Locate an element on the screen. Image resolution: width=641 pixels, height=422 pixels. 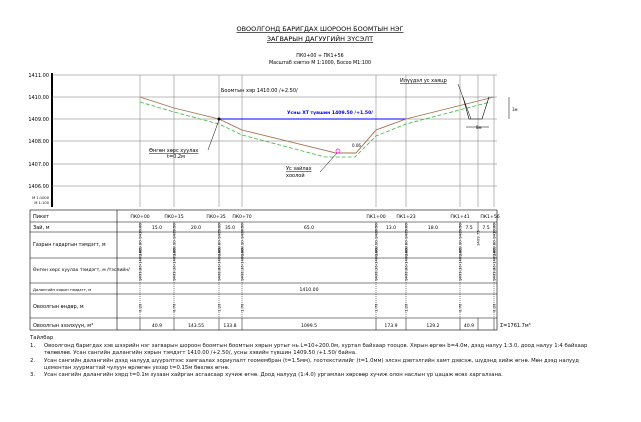
topsoil-annotation: Өнгөн хөрс хуулах is located at coordinates (173, 151).